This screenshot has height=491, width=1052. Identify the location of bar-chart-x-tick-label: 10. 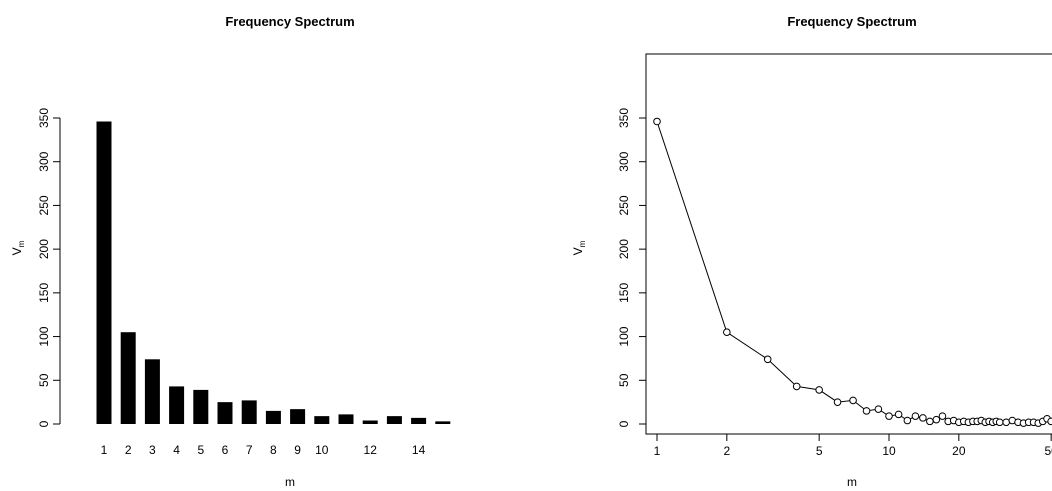
(322, 450).